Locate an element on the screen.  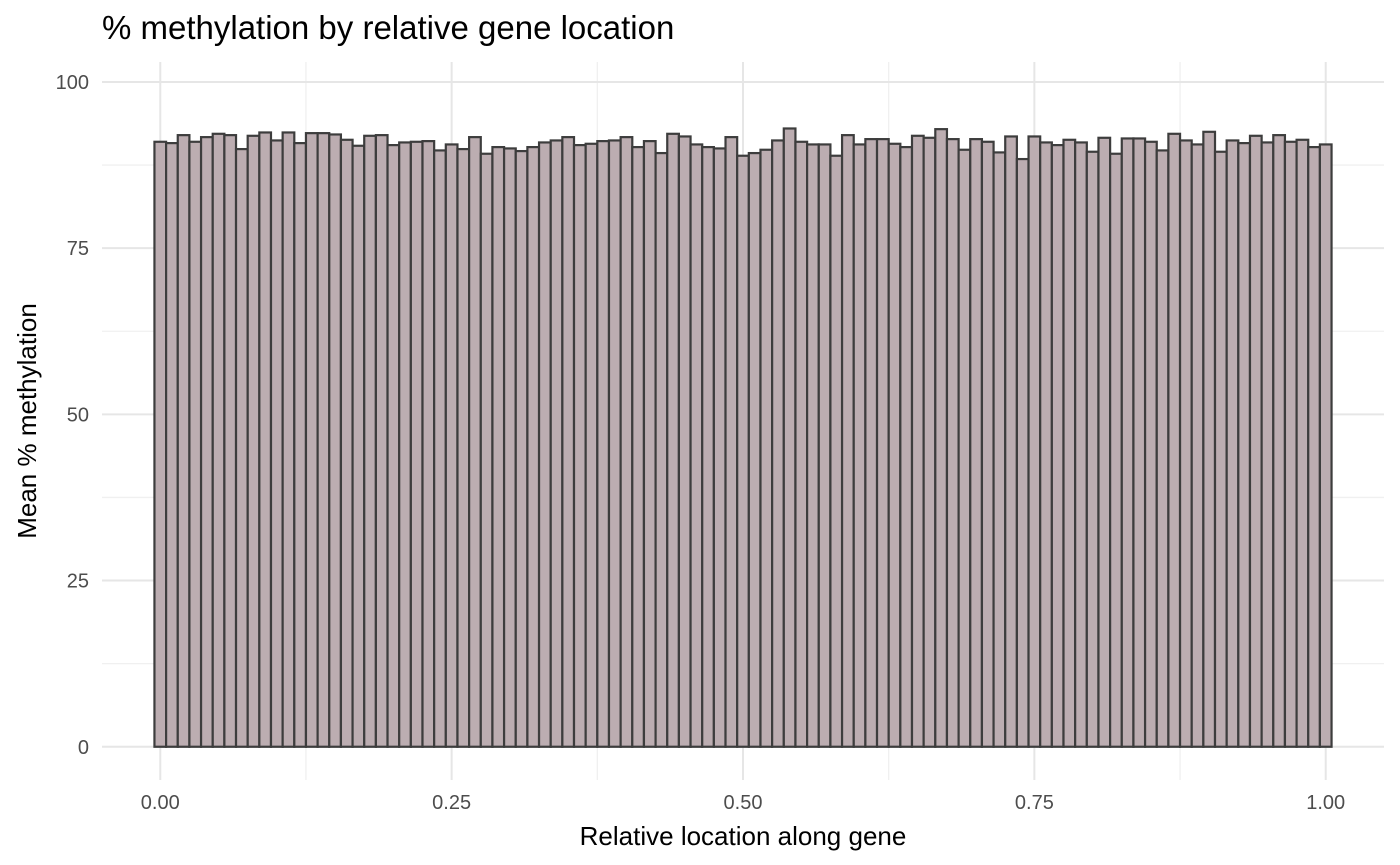
x-axis-title: Relative location along gene is located at coordinates (743, 836).